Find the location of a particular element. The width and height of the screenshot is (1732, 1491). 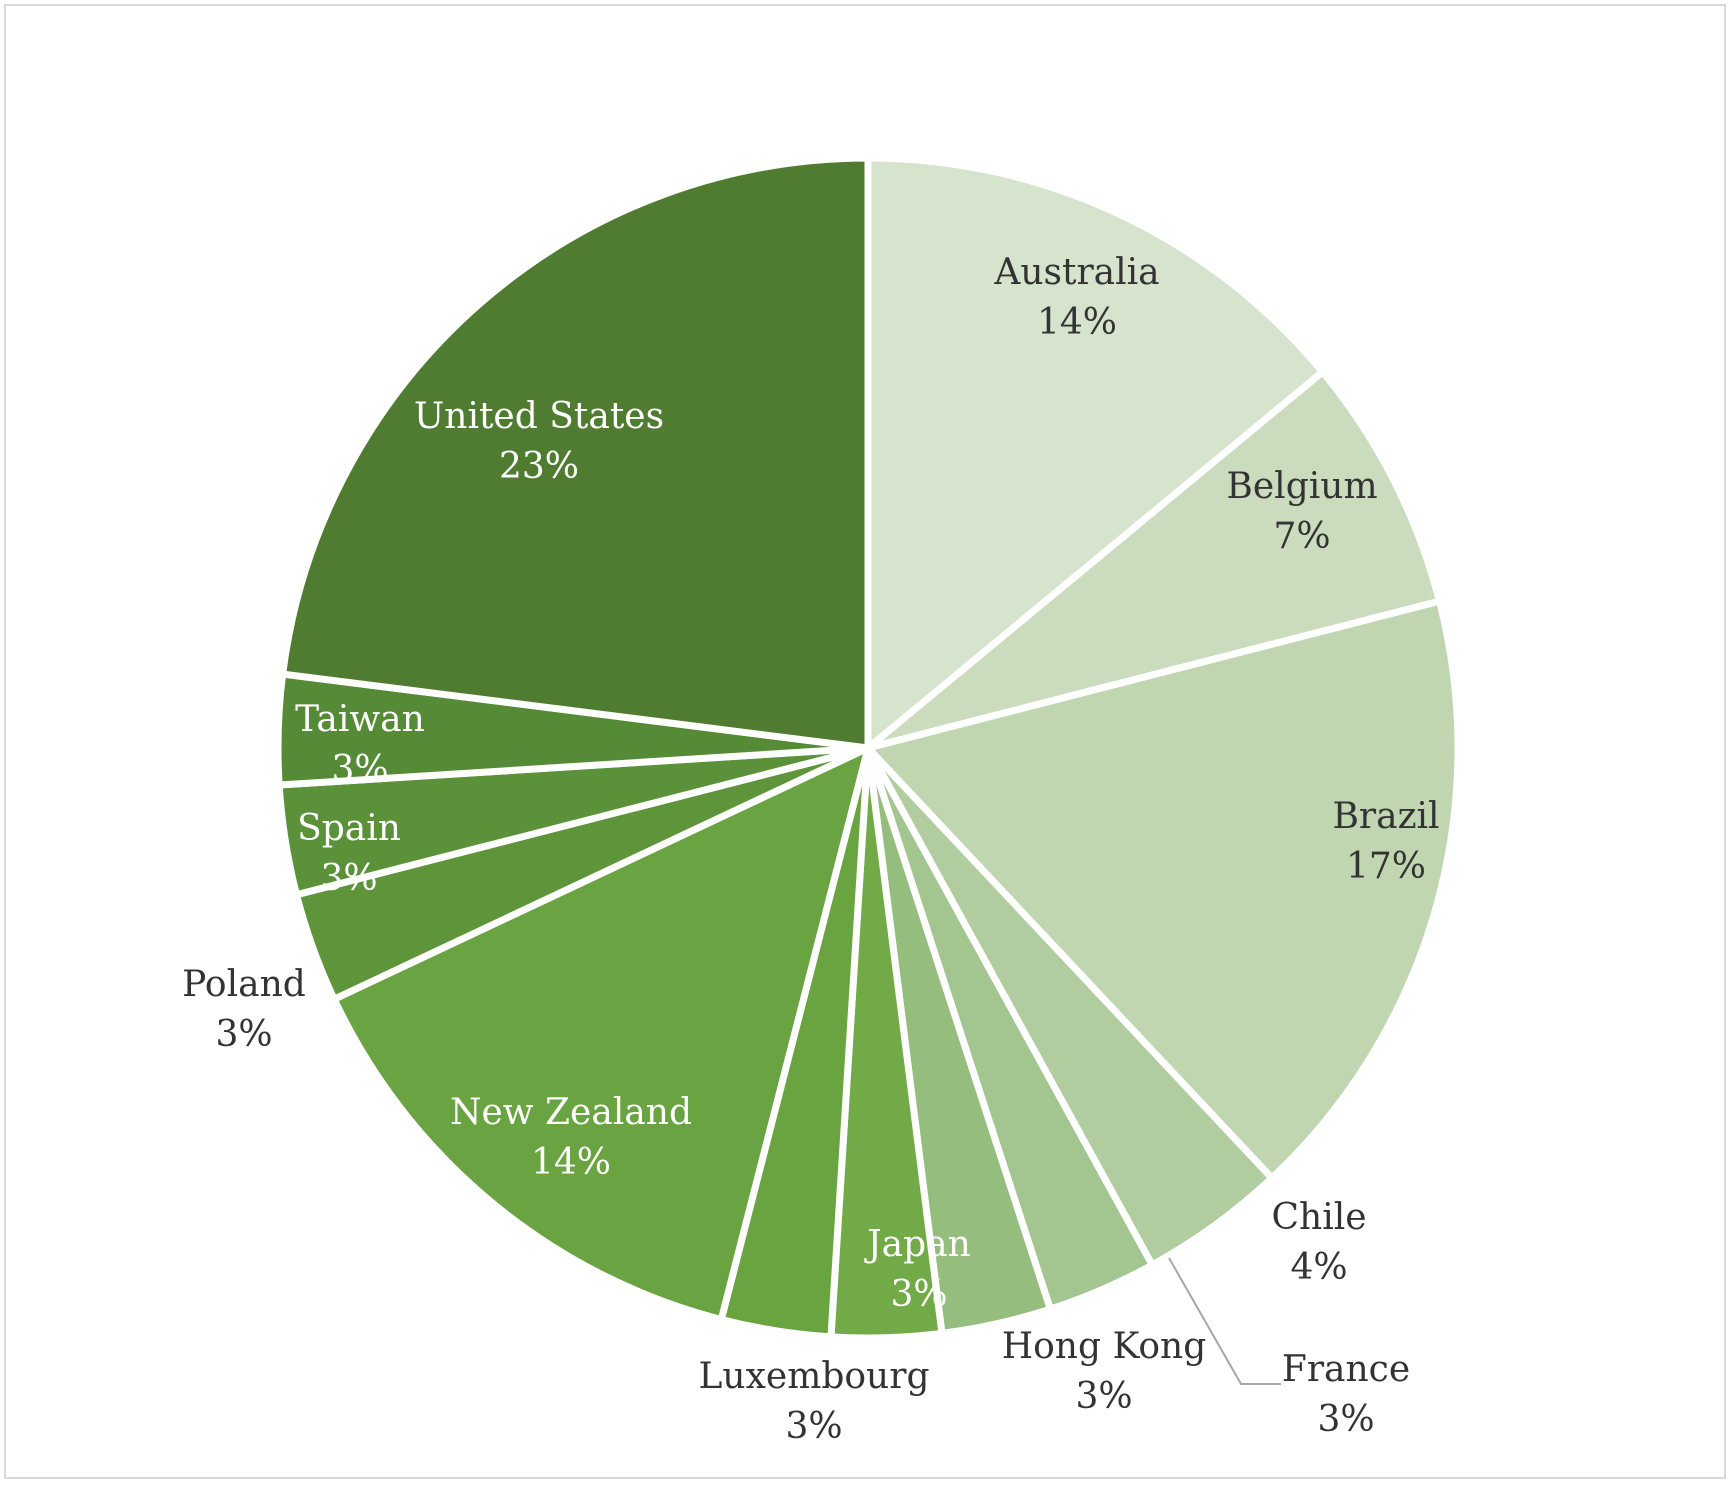

slice-percent: 17% is located at coordinates (1386, 866).